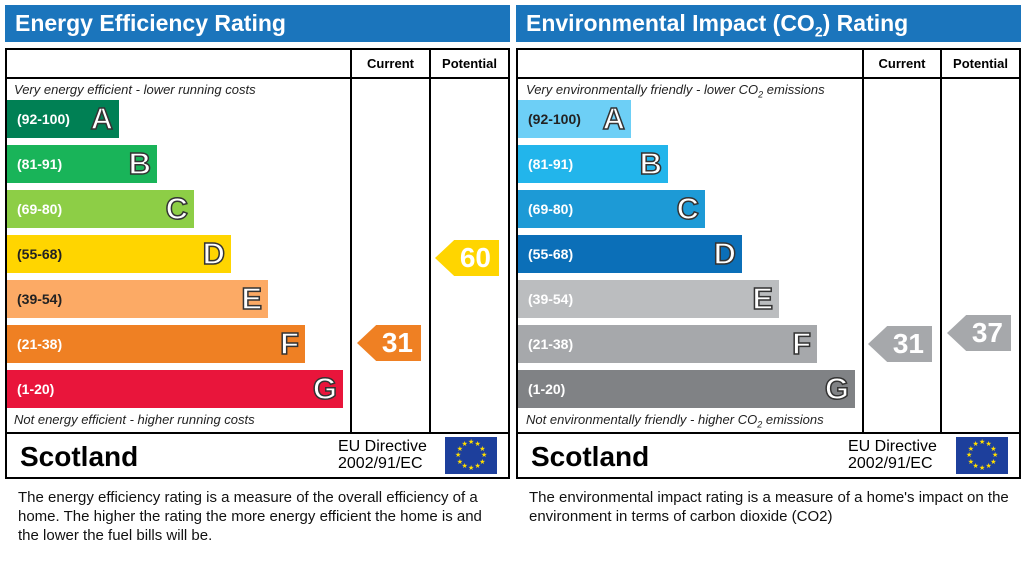  I want to click on title-sub: 2, so click(818, 31).